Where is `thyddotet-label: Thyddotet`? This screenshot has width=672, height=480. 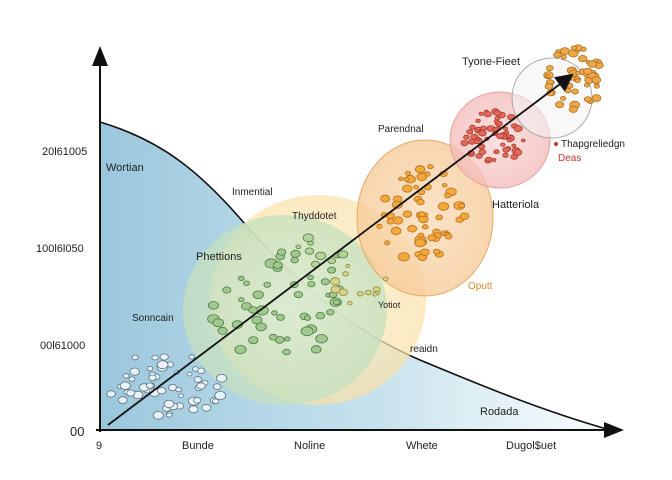
thyddotet-label: Thyddotet is located at coordinates (314, 216).